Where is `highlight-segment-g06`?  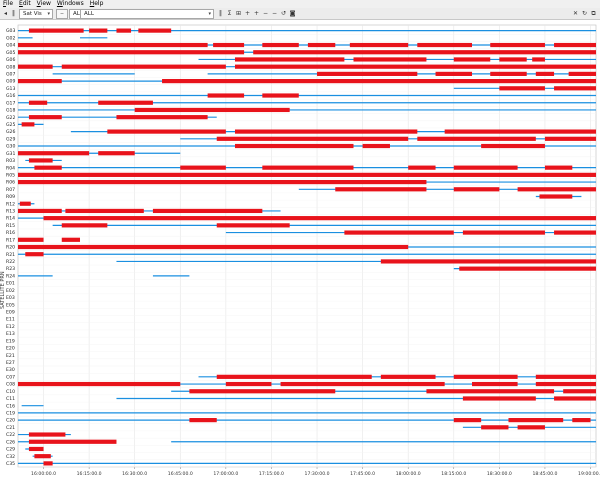
highlight-segment-g06 is located at coordinates (289, 59).